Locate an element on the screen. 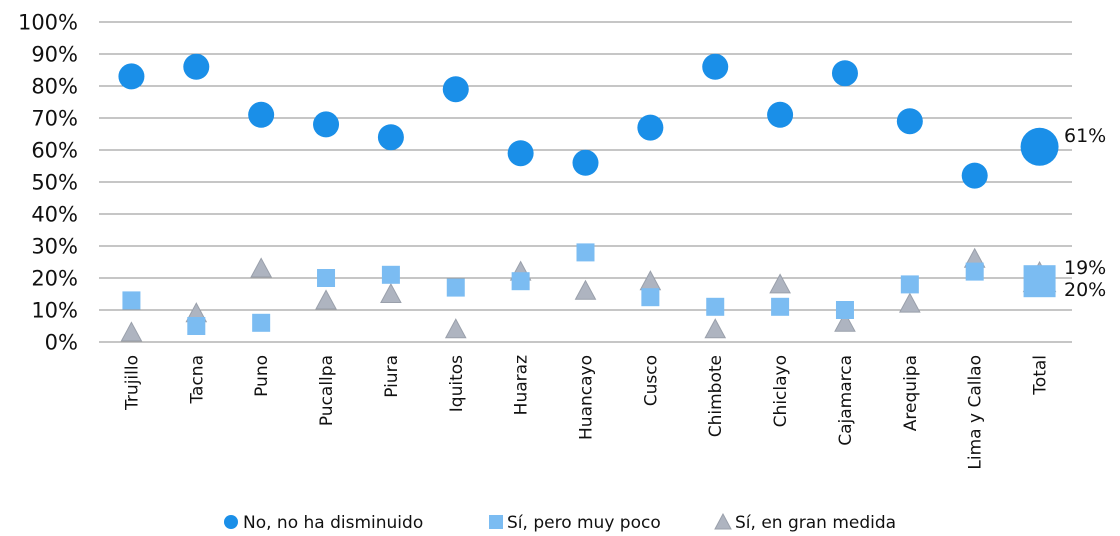 The height and width of the screenshot is (536, 1120). y-tick-label: 40% is located at coordinates (54, 215).